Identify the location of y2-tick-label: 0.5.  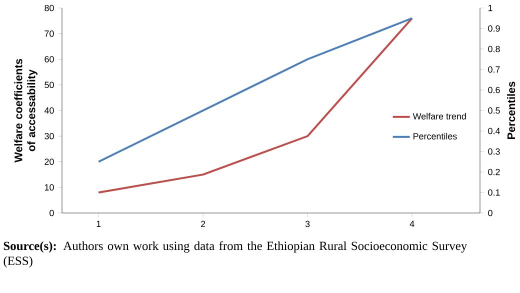
(494, 110).